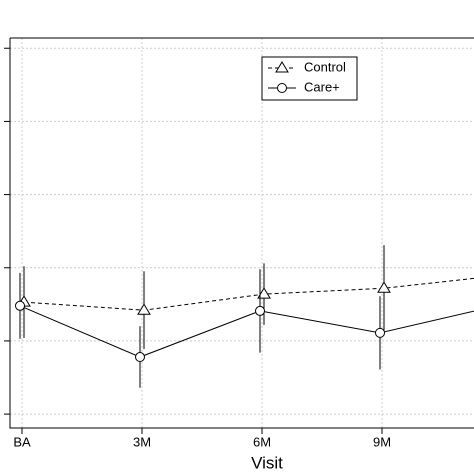 Image resolution: width=474 pixels, height=474 pixels. What do you see at coordinates (322, 86) in the screenshot?
I see `legend-label: Care+` at bounding box center [322, 86].